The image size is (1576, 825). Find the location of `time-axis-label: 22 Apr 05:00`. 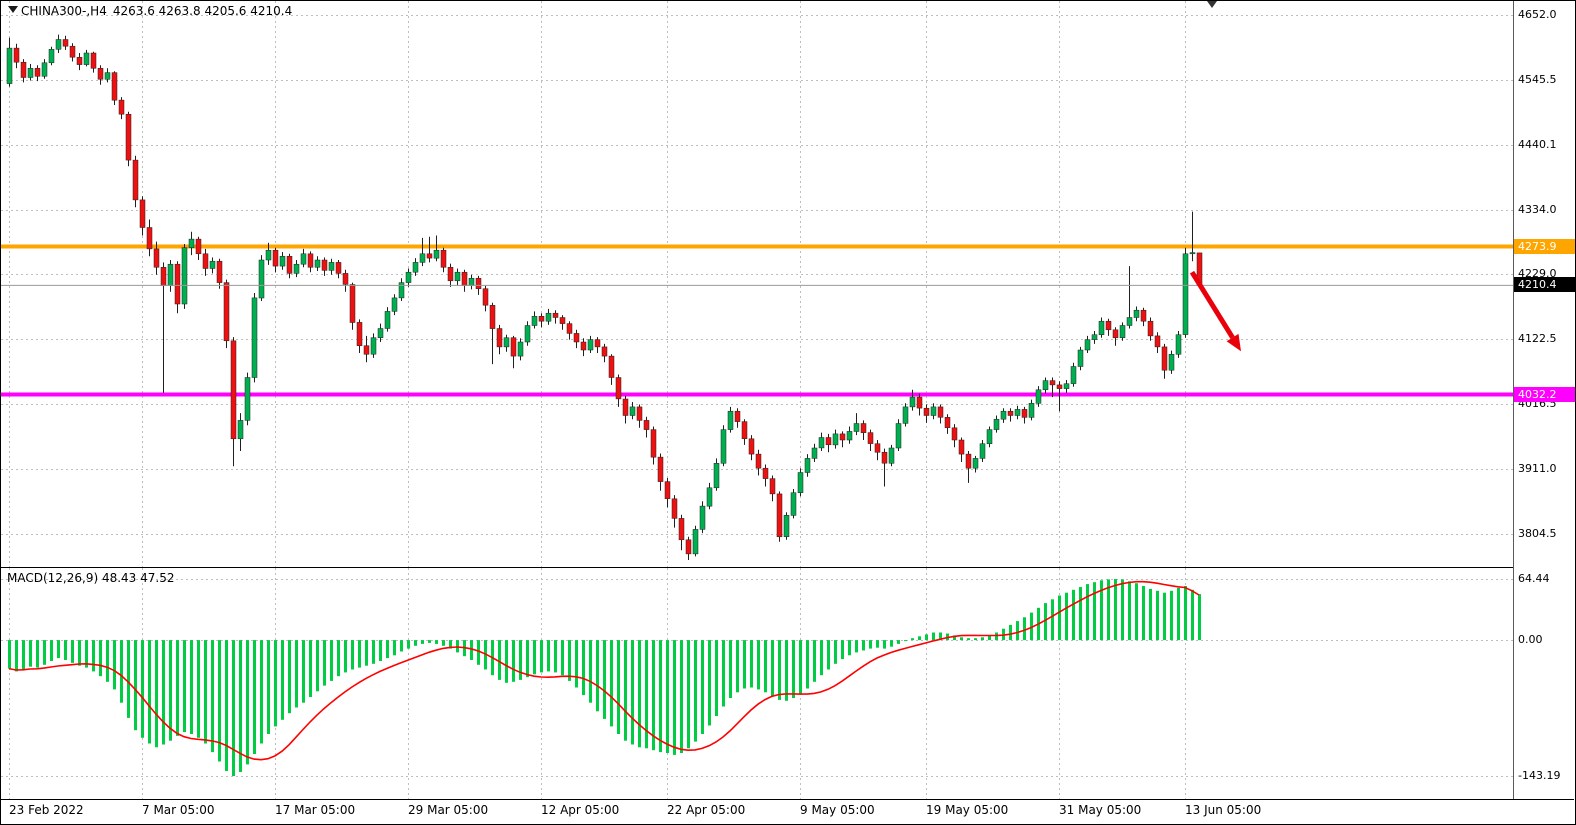

time-axis-label: 22 Apr 05:00 is located at coordinates (706, 810).